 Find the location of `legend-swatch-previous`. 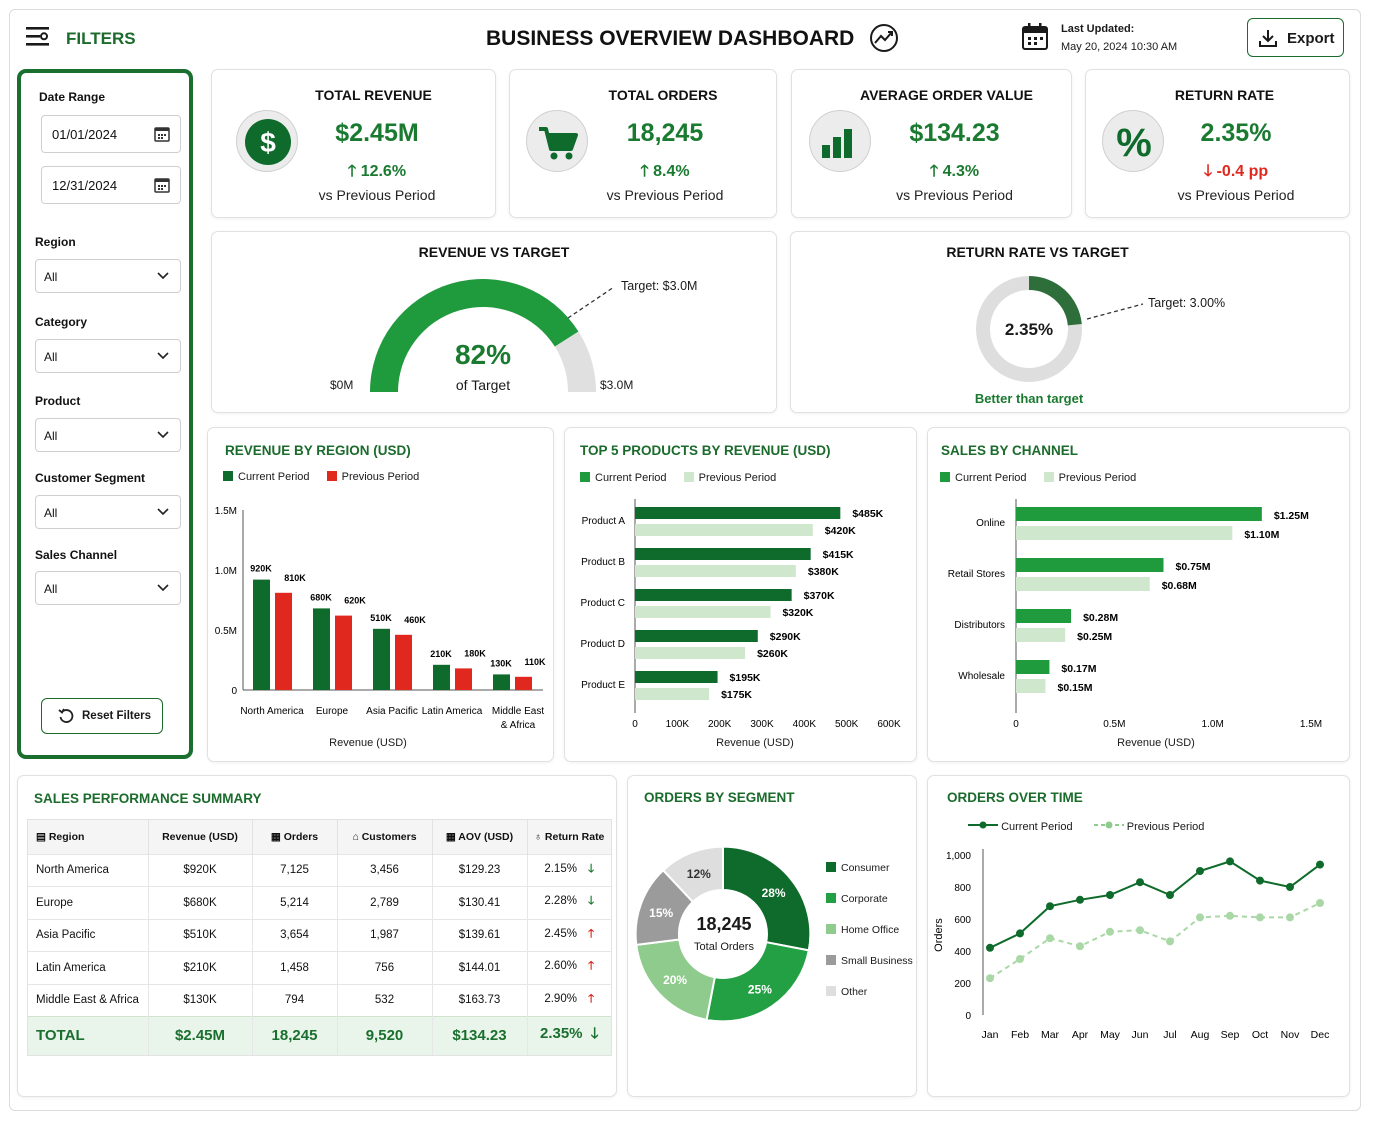

legend-swatch-previous is located at coordinates (688, 477).